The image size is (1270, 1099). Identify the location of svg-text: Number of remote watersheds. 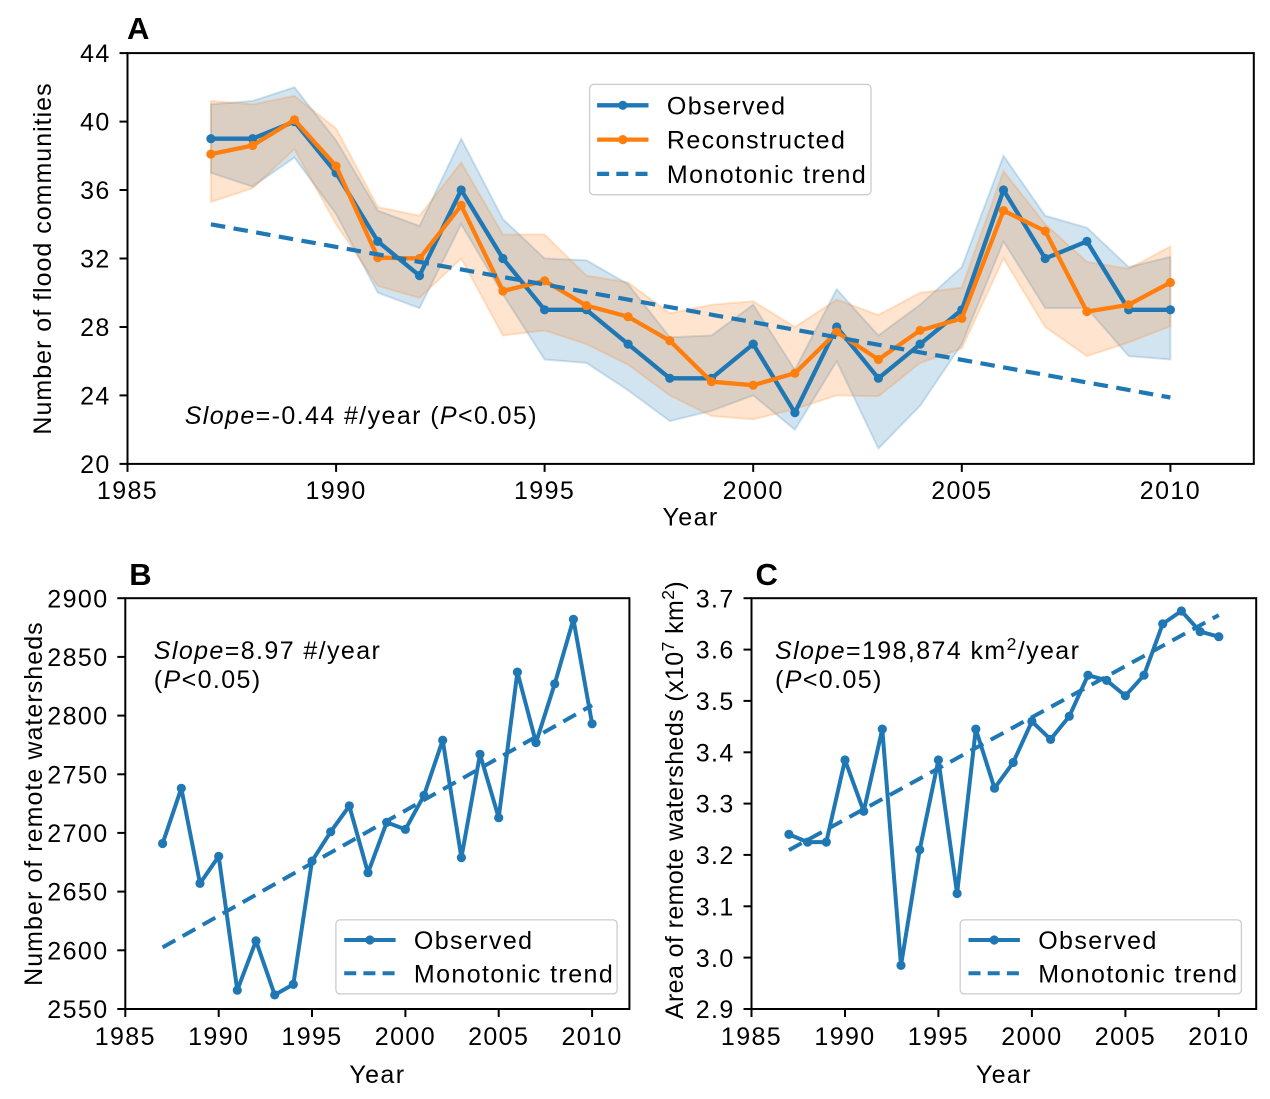
(34, 803).